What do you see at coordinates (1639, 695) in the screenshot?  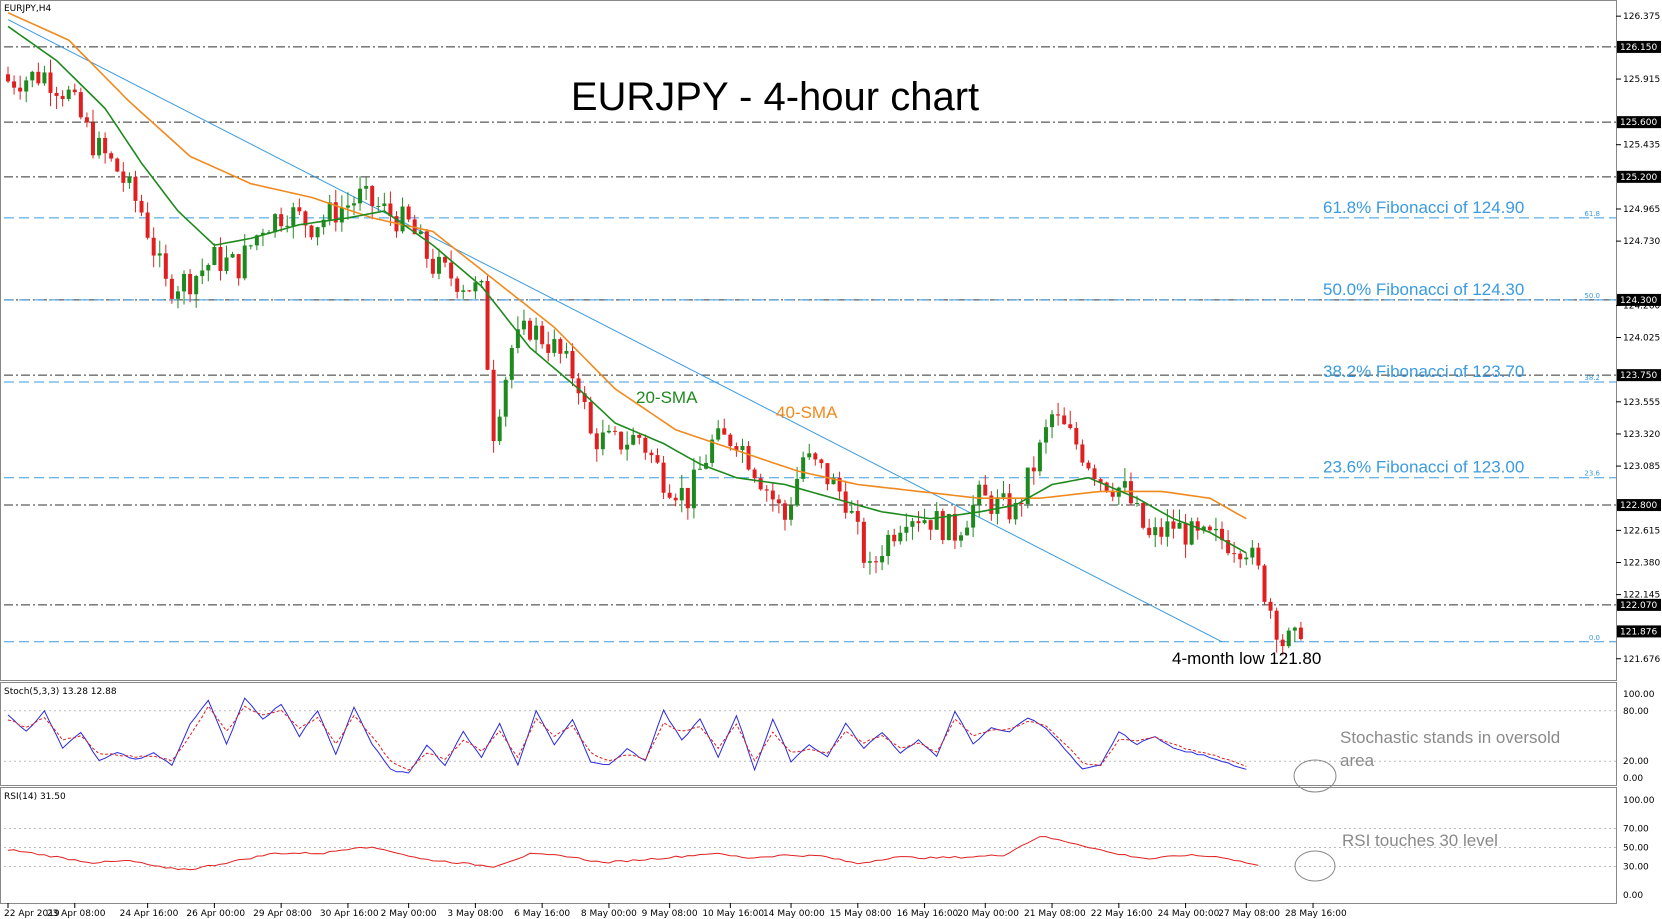 I see `stoch-tick-label: 100.00` at bounding box center [1639, 695].